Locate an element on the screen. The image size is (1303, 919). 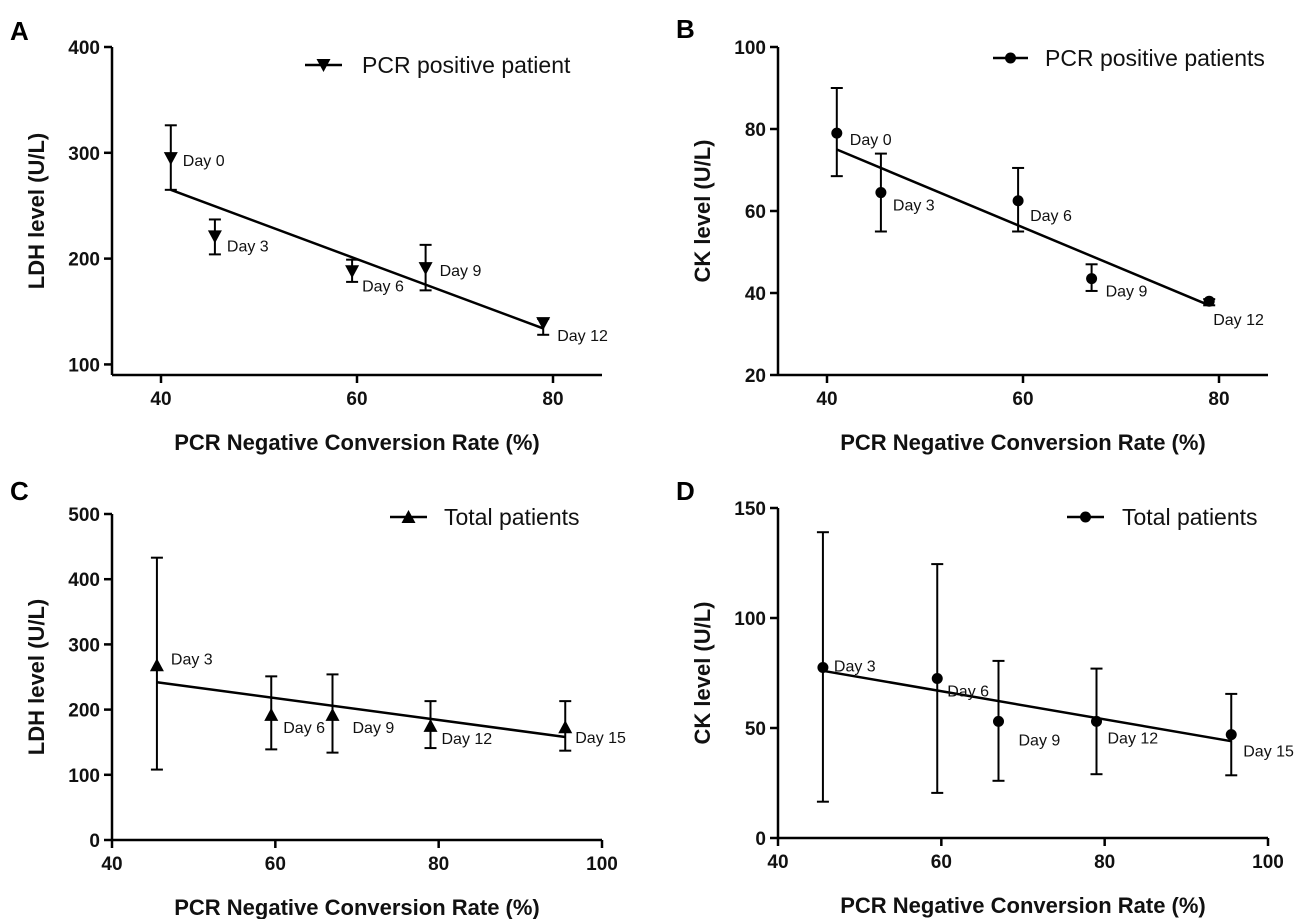
panel-b-y-tick-label: 60 is located at coordinates (755, 212).